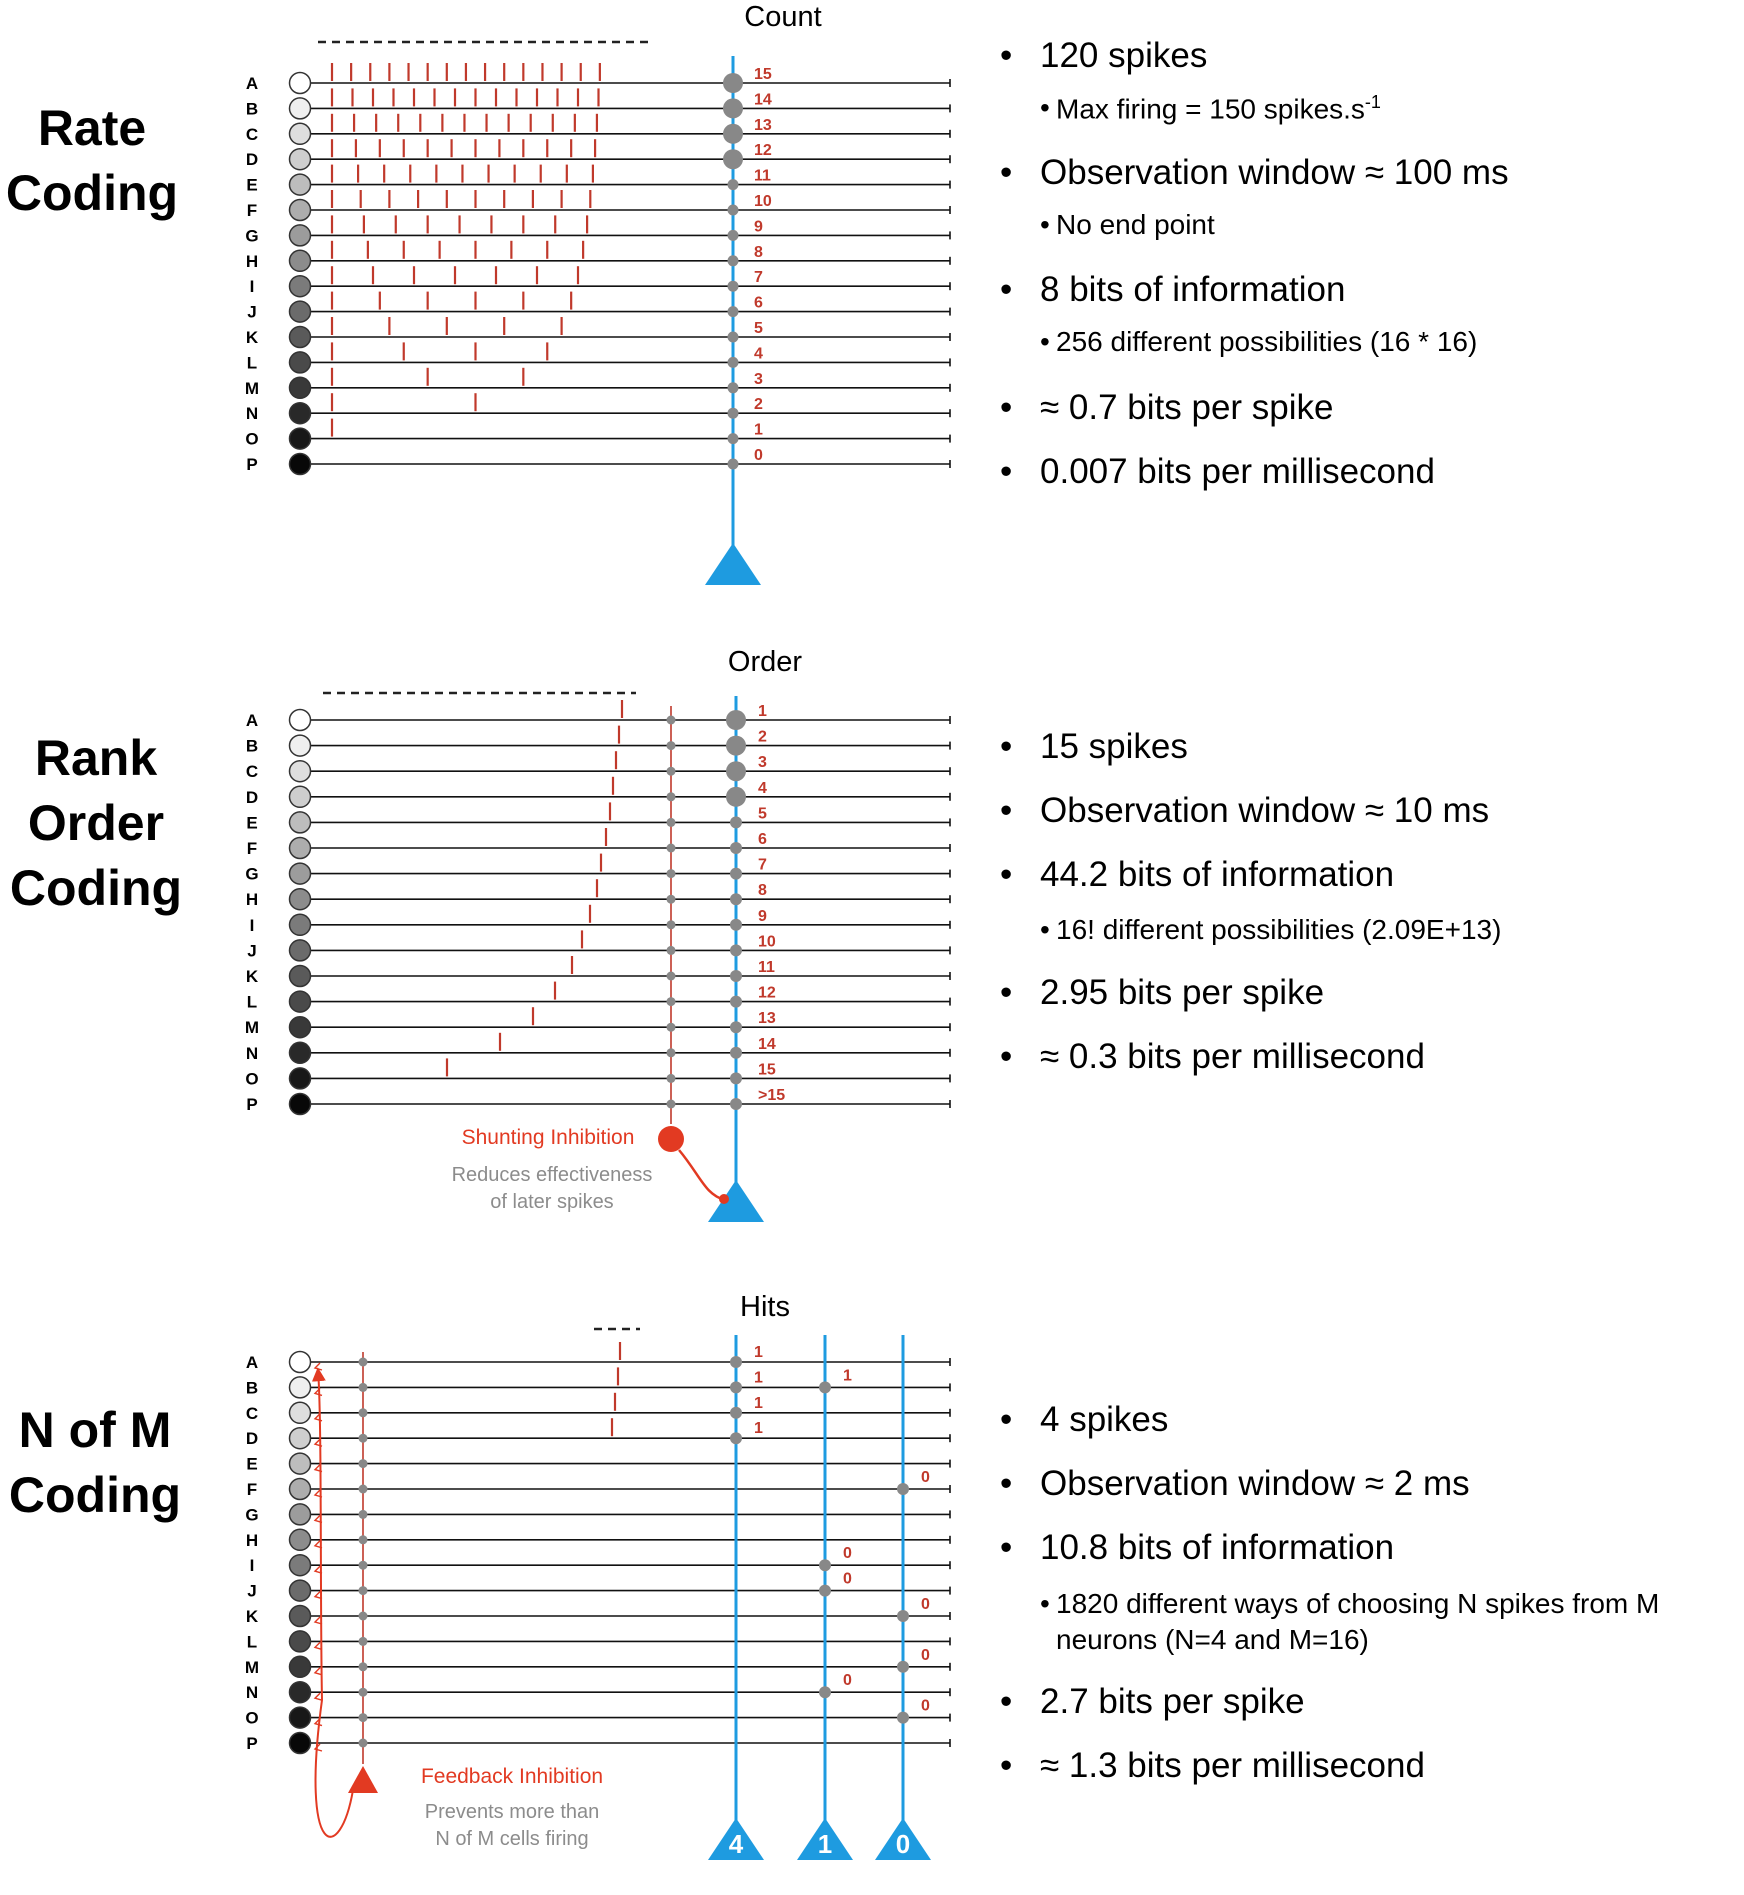  What do you see at coordinates (767, 1069) in the screenshot?
I see `order-label: 15` at bounding box center [767, 1069].